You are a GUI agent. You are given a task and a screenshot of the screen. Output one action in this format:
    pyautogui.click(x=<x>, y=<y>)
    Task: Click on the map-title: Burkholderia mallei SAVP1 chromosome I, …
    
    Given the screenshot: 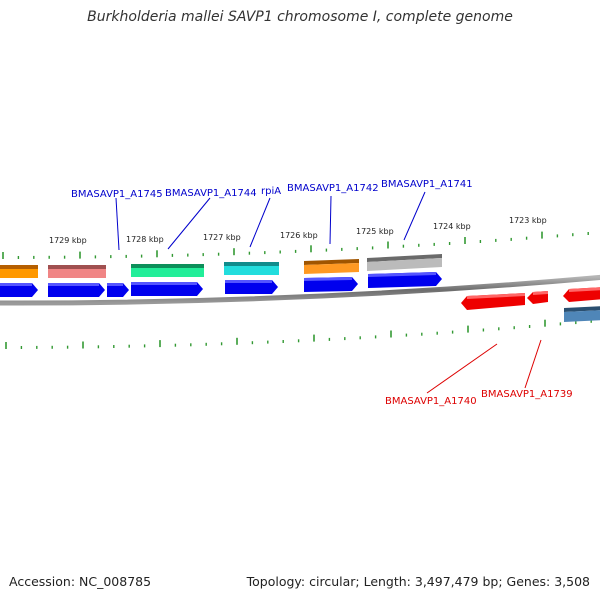 What is the action you would take?
    pyautogui.click(x=300, y=17)
    